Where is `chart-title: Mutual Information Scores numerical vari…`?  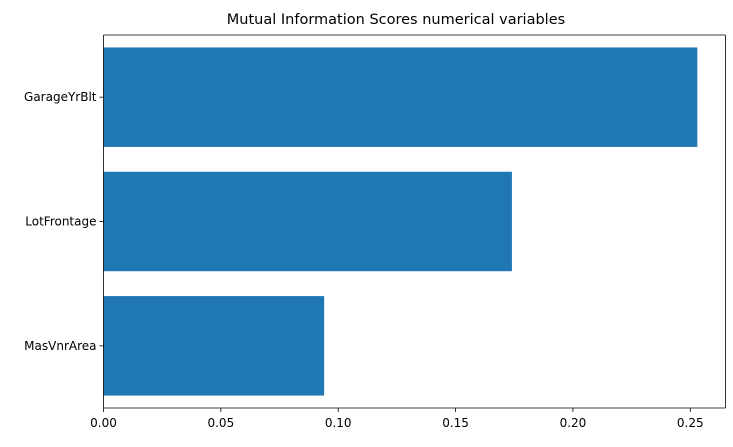
chart-title: Mutual Information Scores numerical vari… is located at coordinates (396, 20).